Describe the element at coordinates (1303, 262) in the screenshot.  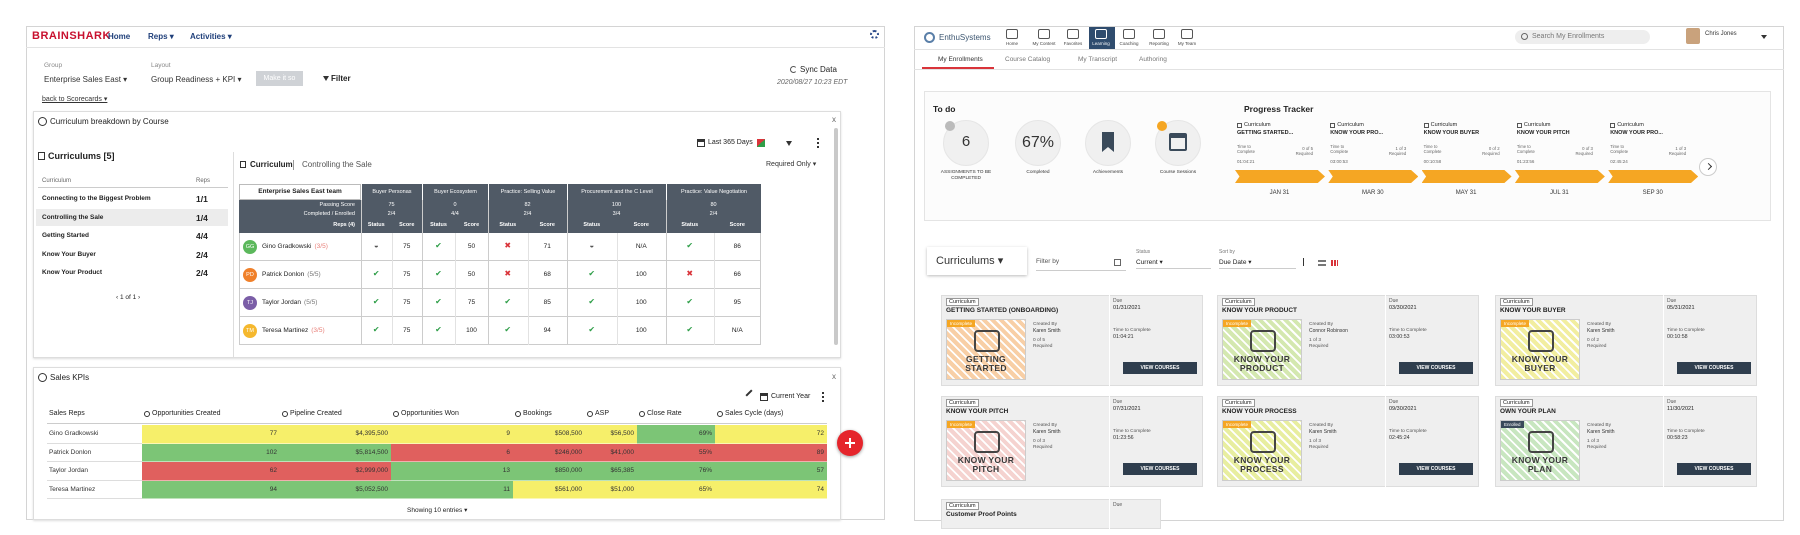
I see `sort-direction` at that location.